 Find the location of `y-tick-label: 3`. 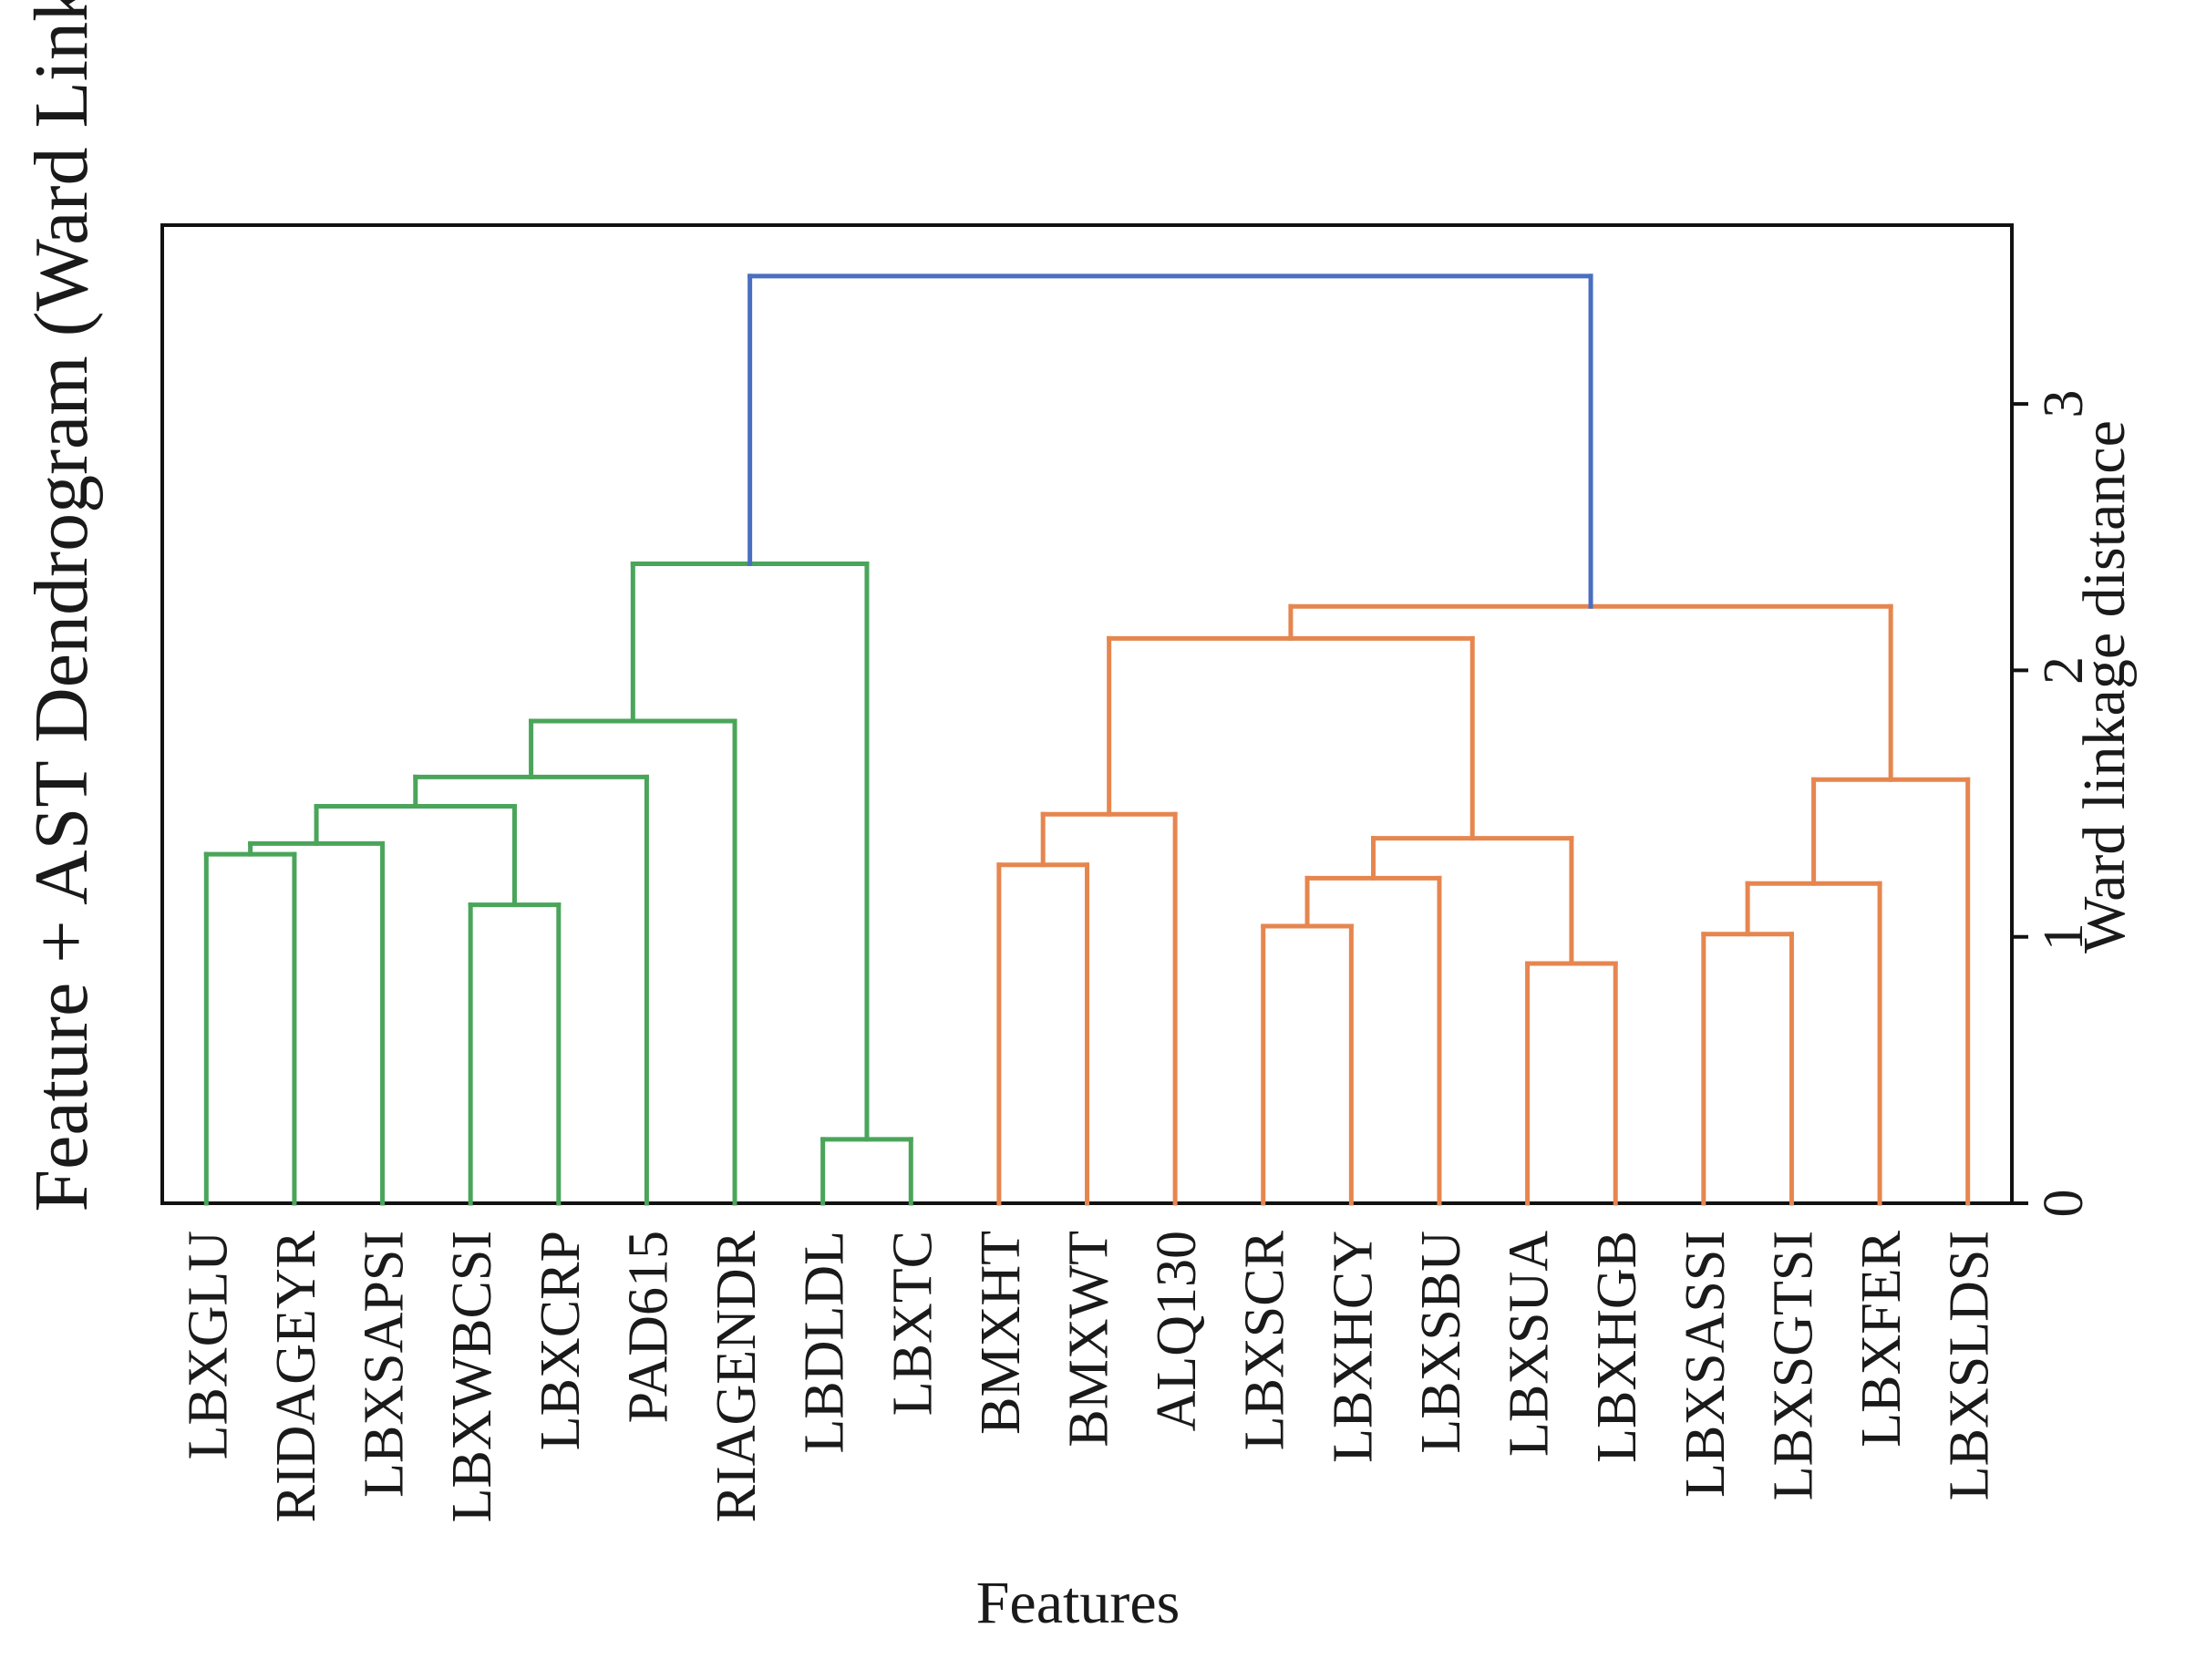

y-tick-label: 3 is located at coordinates (2064, 404).